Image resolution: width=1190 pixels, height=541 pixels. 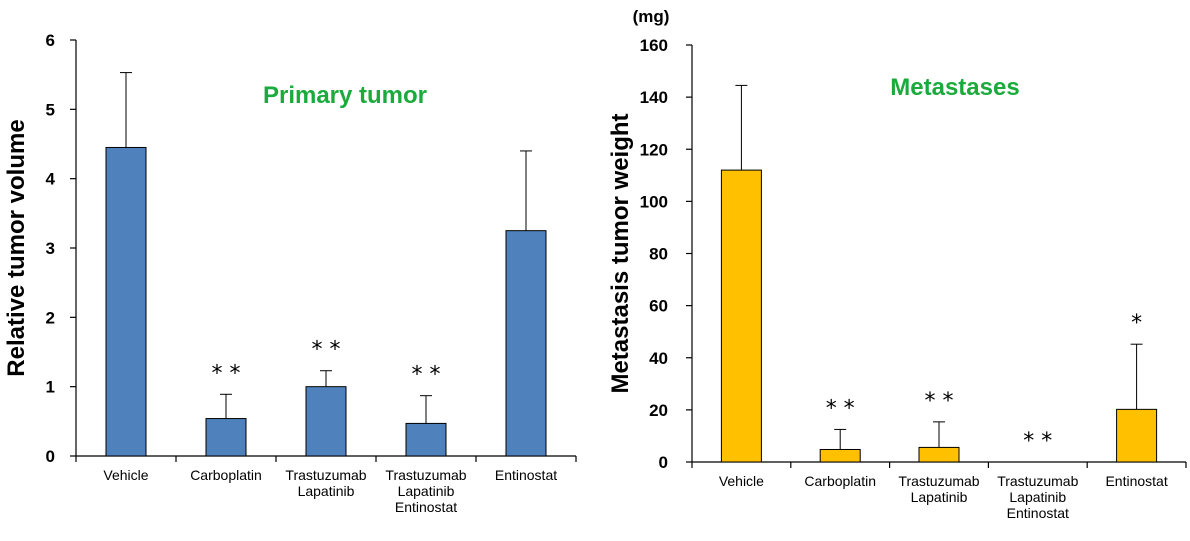 What do you see at coordinates (620, 253) in the screenshot?
I see `y-axis-label: Metastasis tumor weight` at bounding box center [620, 253].